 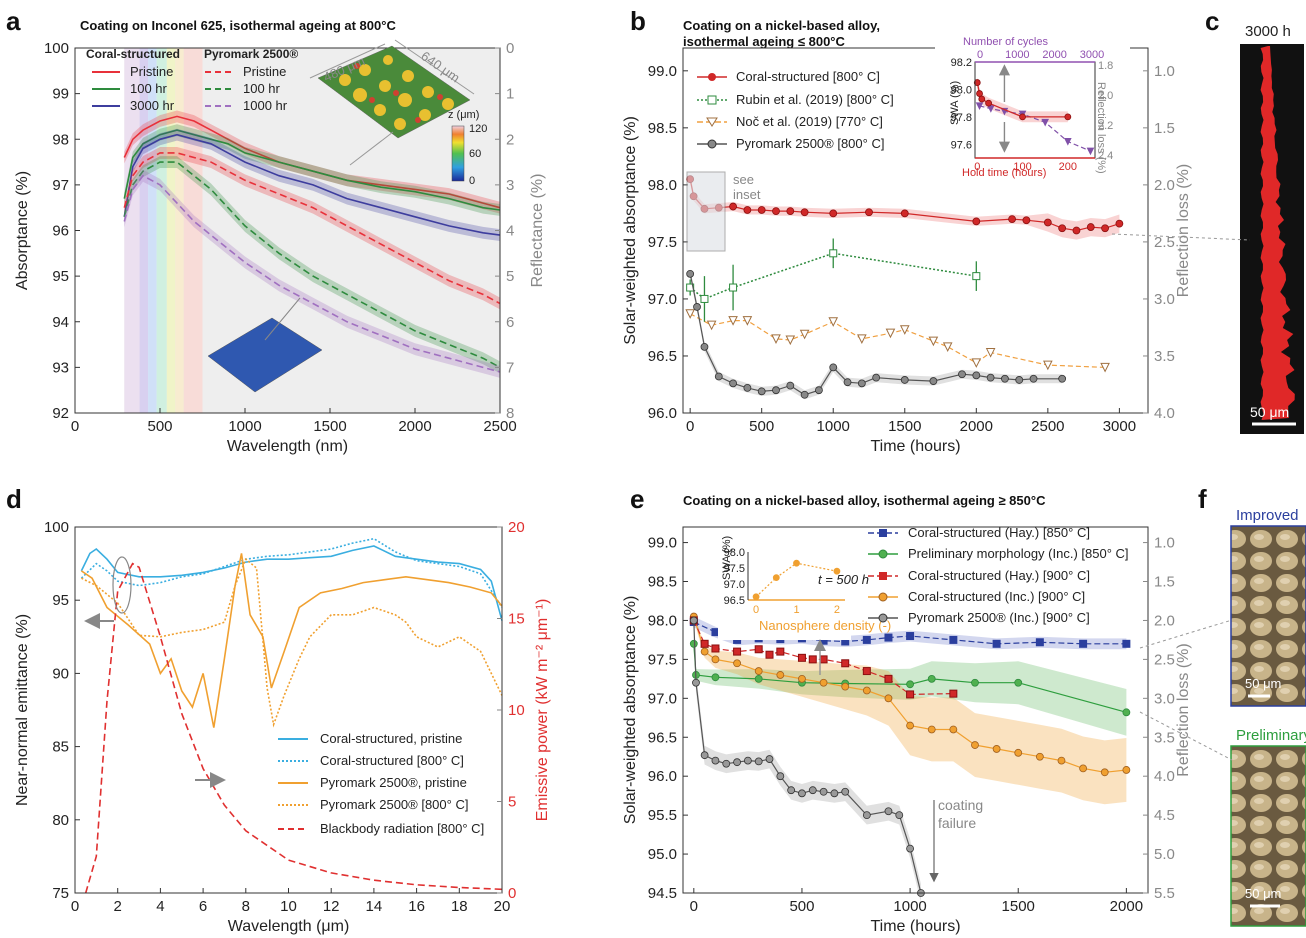 What do you see at coordinates (996, 596) in the screenshot?
I see `legend-e-3: Coral-structured (Inc.) [900° C]` at bounding box center [996, 596].